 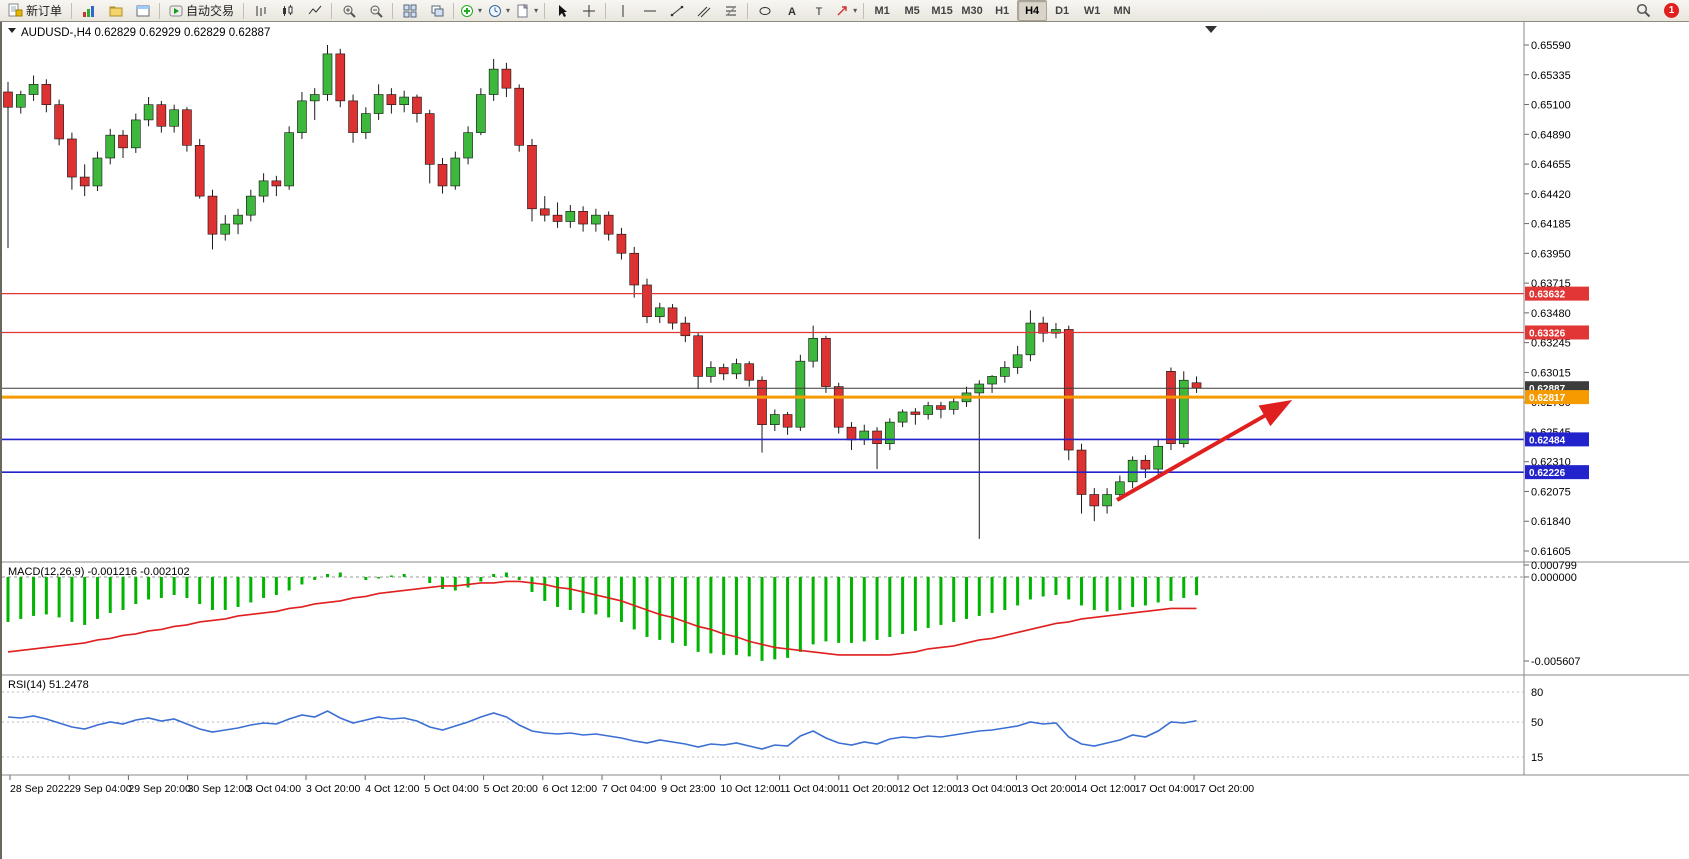 What do you see at coordinates (99, 572) in the screenshot?
I see `macd-label: MACD(12,26,9) -0.001216 -0.002102` at bounding box center [99, 572].